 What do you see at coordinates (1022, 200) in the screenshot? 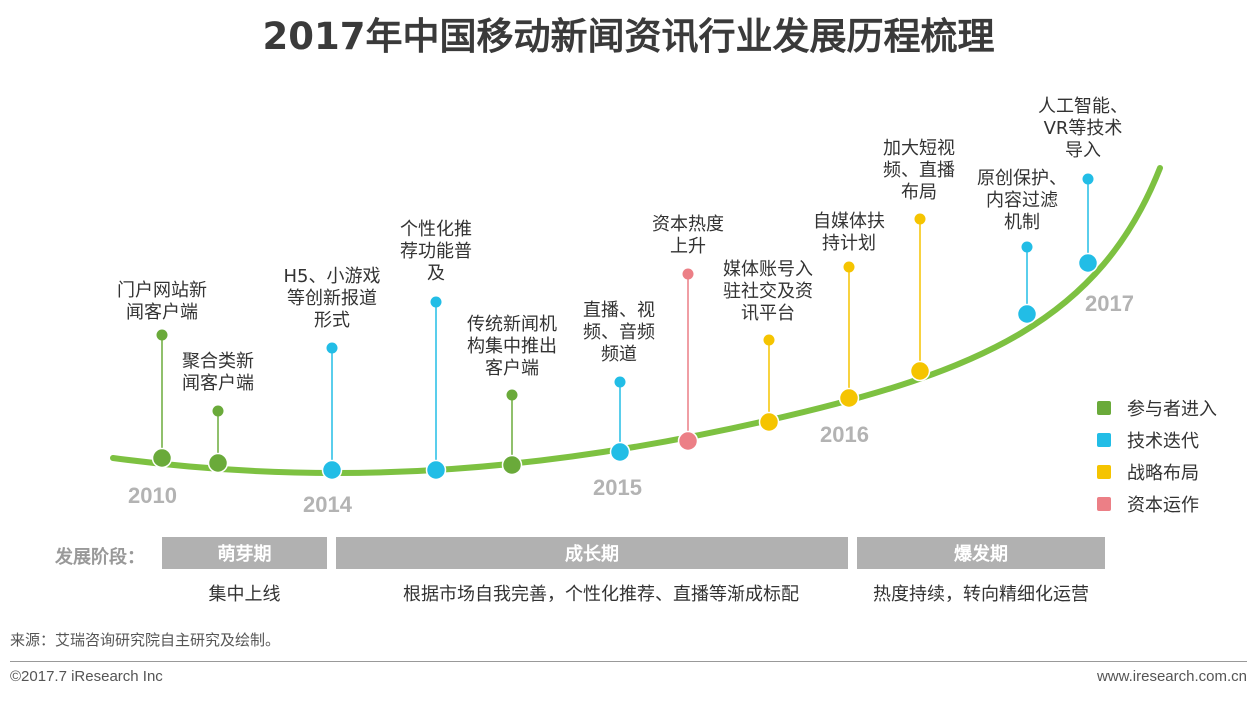
I see `event-label-originality: 原创保护、 内容过滤 机制` at bounding box center [1022, 200].